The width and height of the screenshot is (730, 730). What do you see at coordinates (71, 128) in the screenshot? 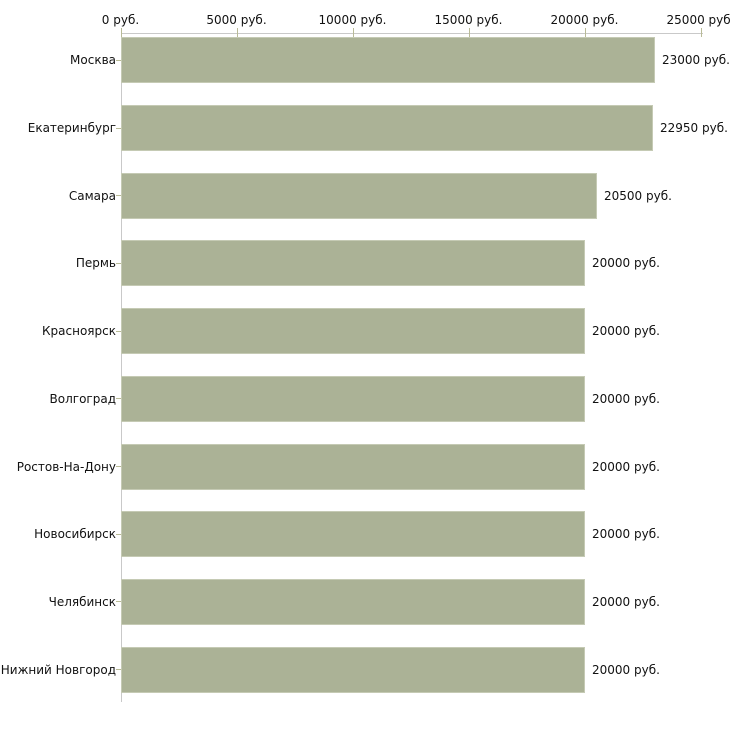
I see `category-label: Екатеринбург` at bounding box center [71, 128].